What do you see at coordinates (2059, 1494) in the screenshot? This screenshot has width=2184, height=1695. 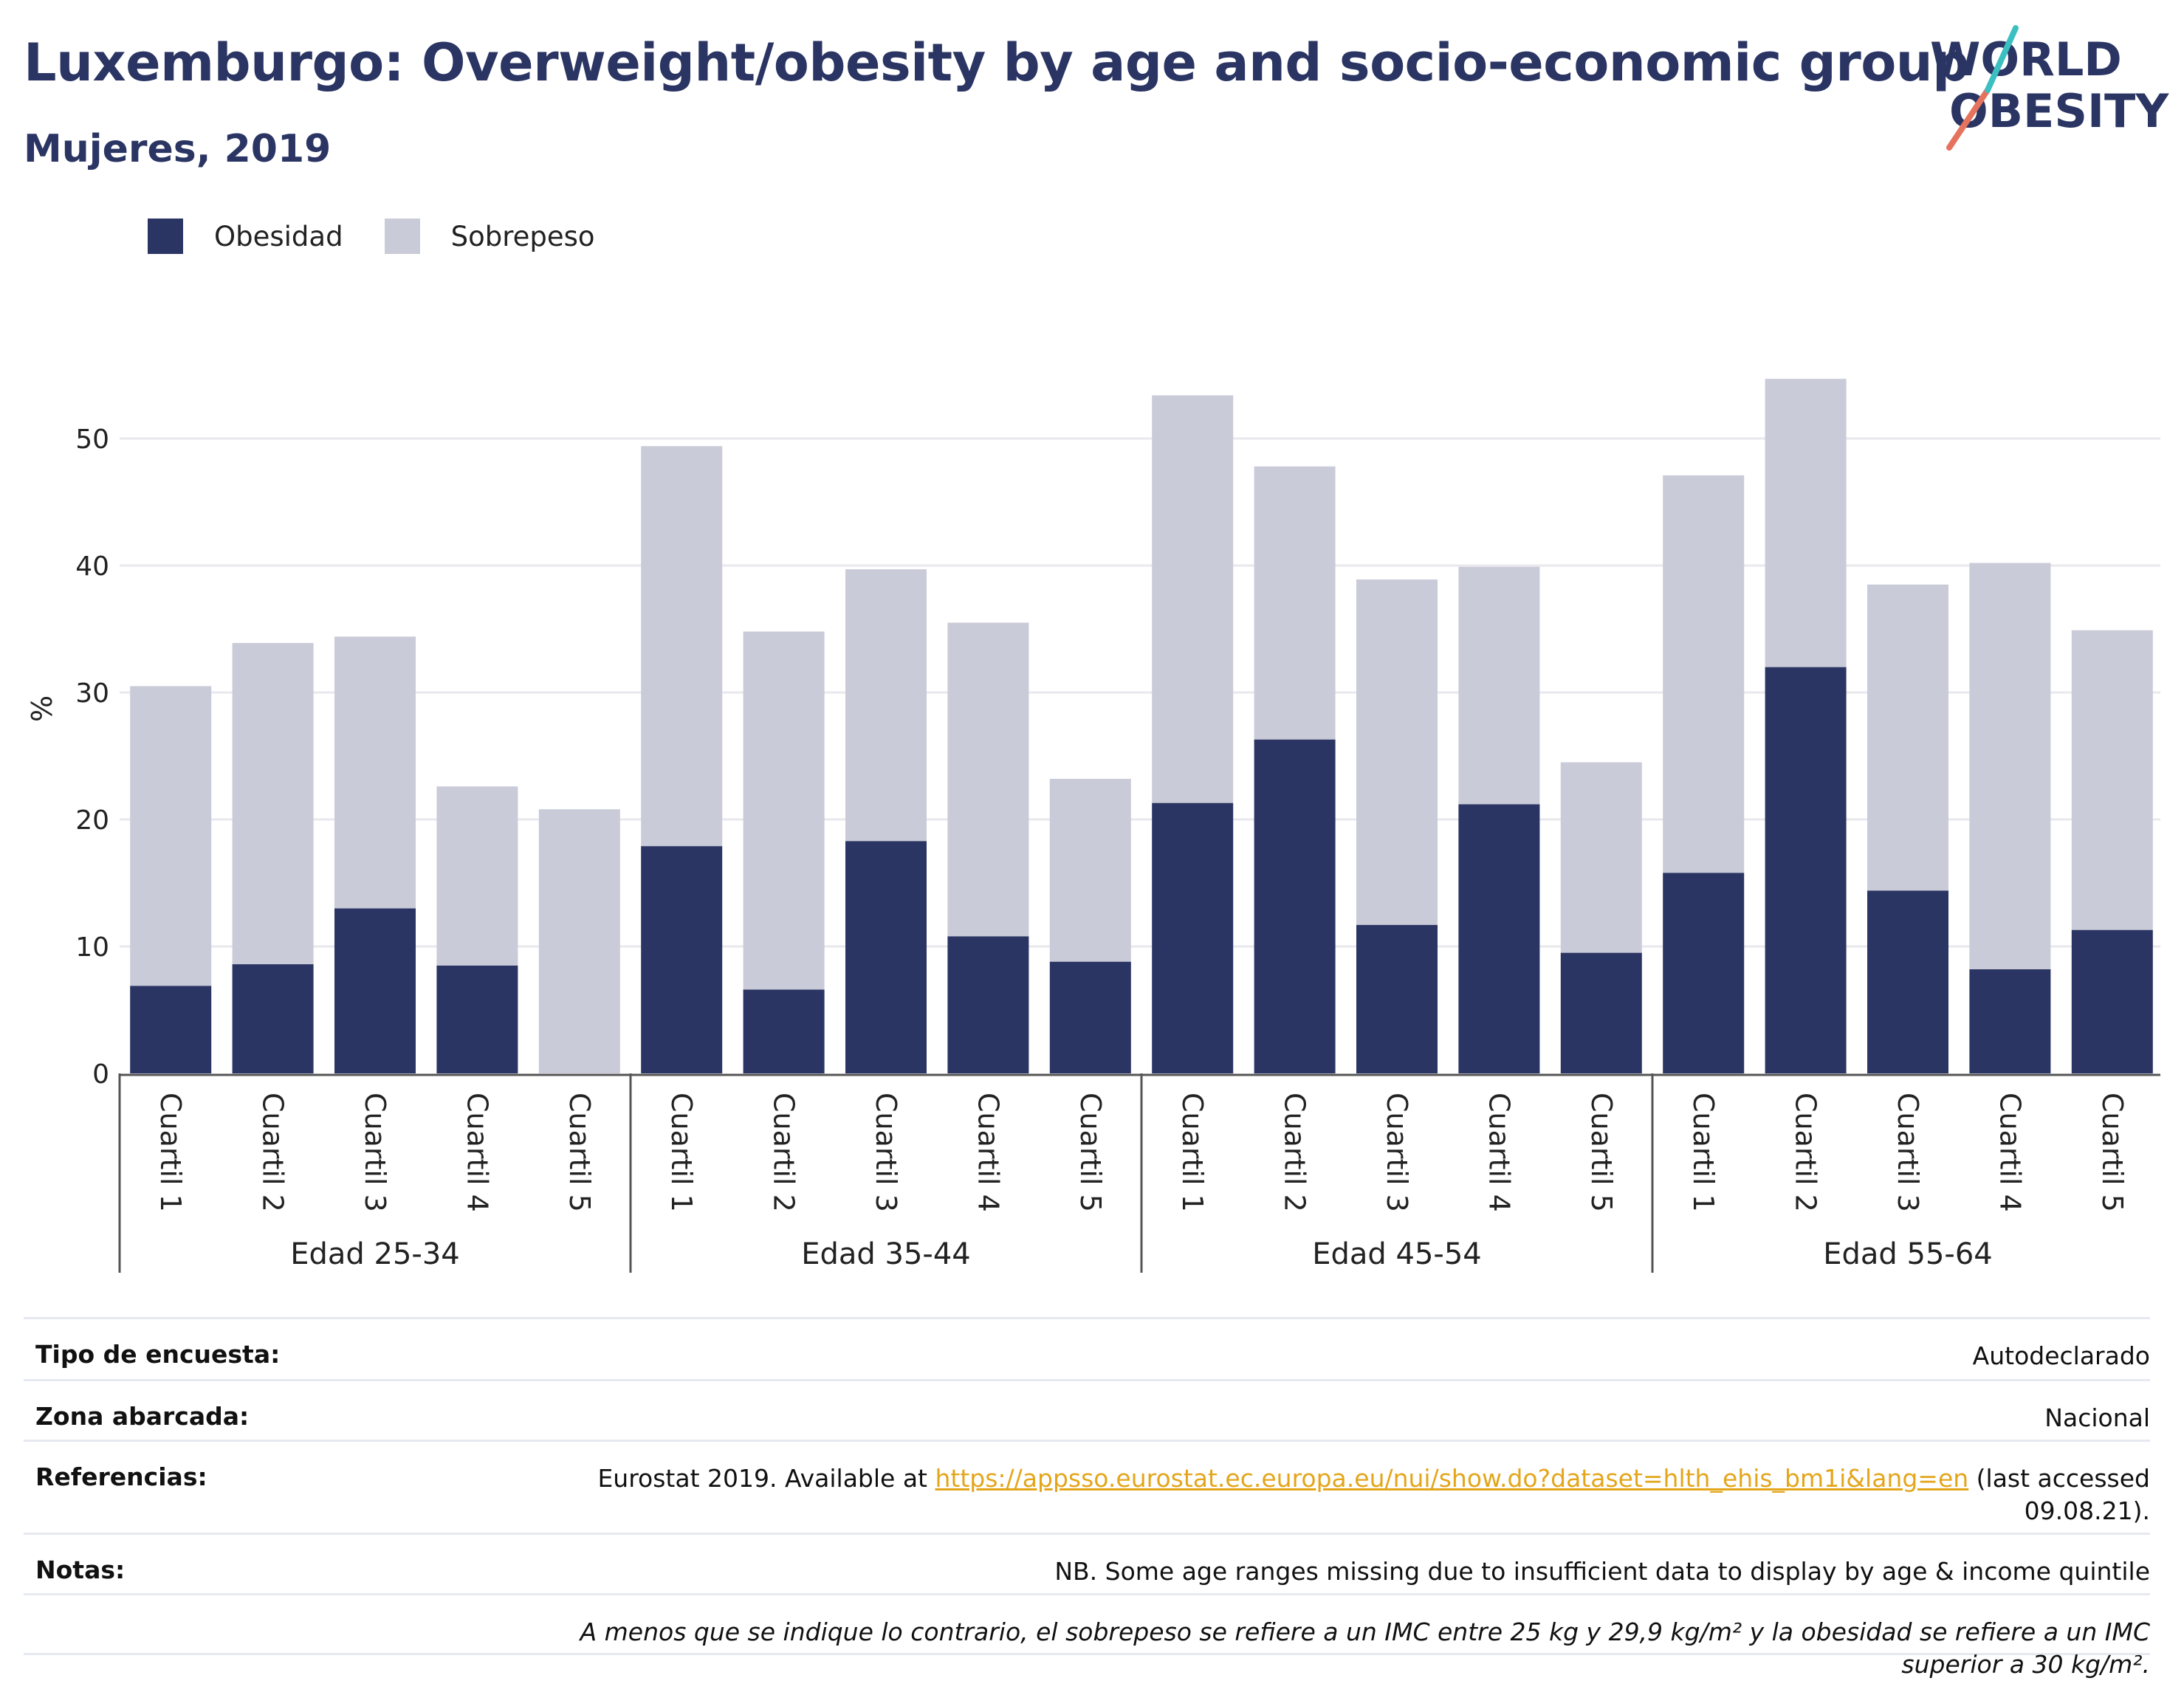 I see `references-suffix: (last accessed 09.08.21).` at bounding box center [2059, 1494].